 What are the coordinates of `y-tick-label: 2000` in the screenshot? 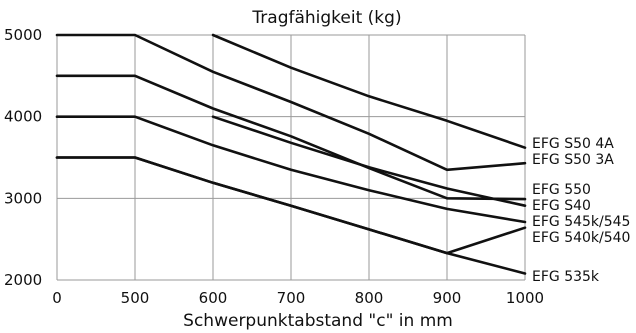 It's located at (23, 280).